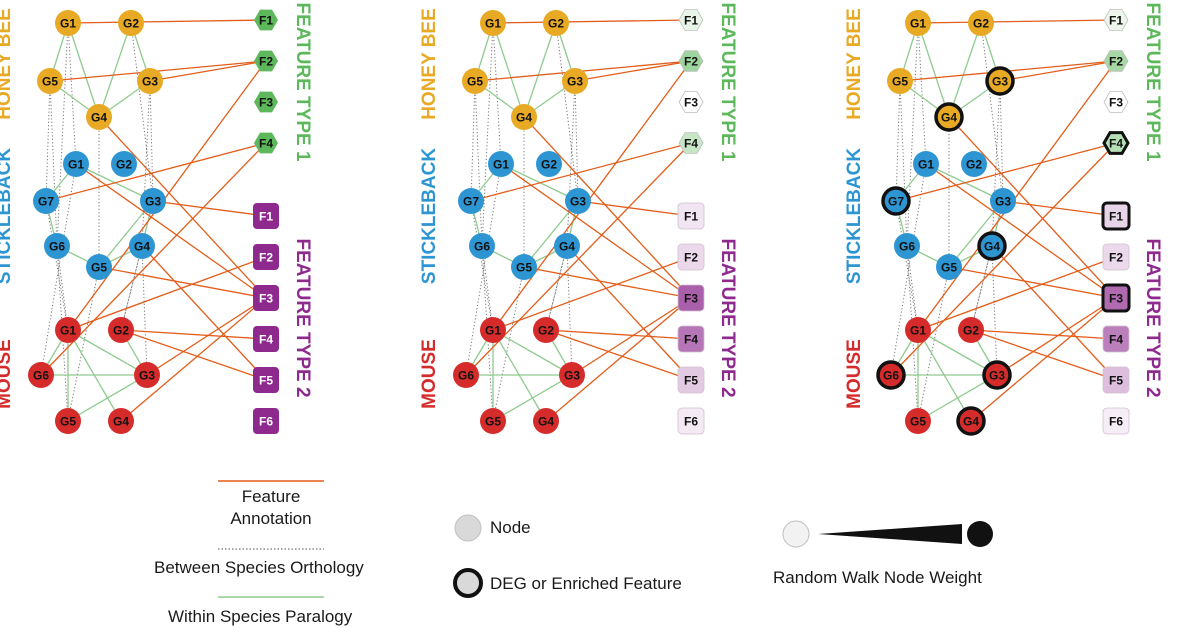  I want to click on gene-node-mo-G5, so click(918, 421).